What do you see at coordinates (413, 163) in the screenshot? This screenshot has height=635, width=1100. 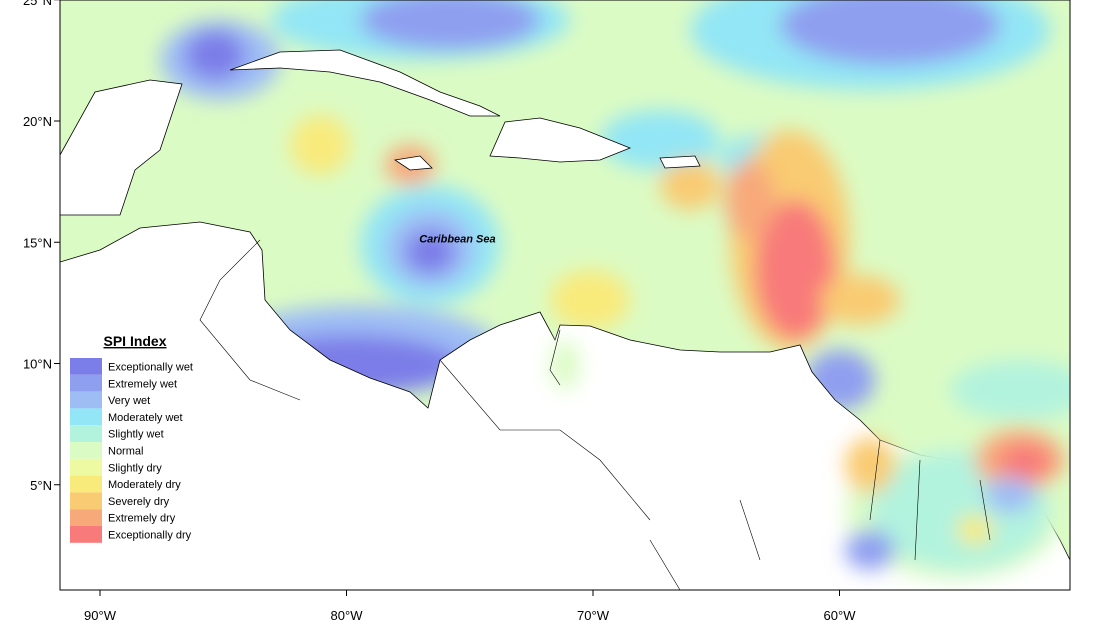 I see `land-jamaica` at bounding box center [413, 163].